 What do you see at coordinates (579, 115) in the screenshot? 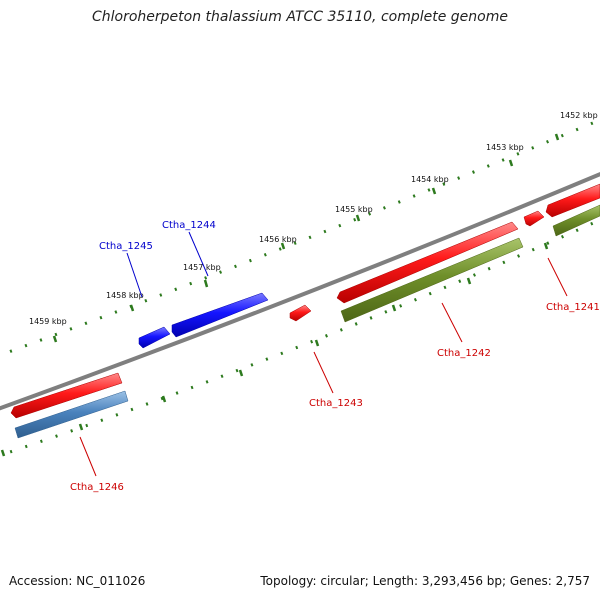
I see `ruler-label-1452: 1452 kbp` at bounding box center [579, 115].